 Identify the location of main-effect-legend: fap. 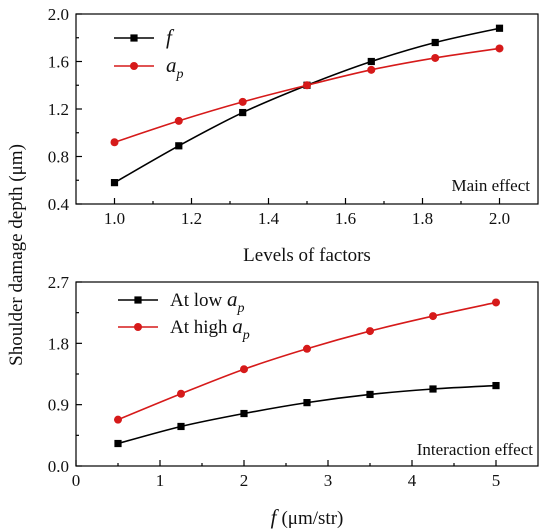
(149, 53).